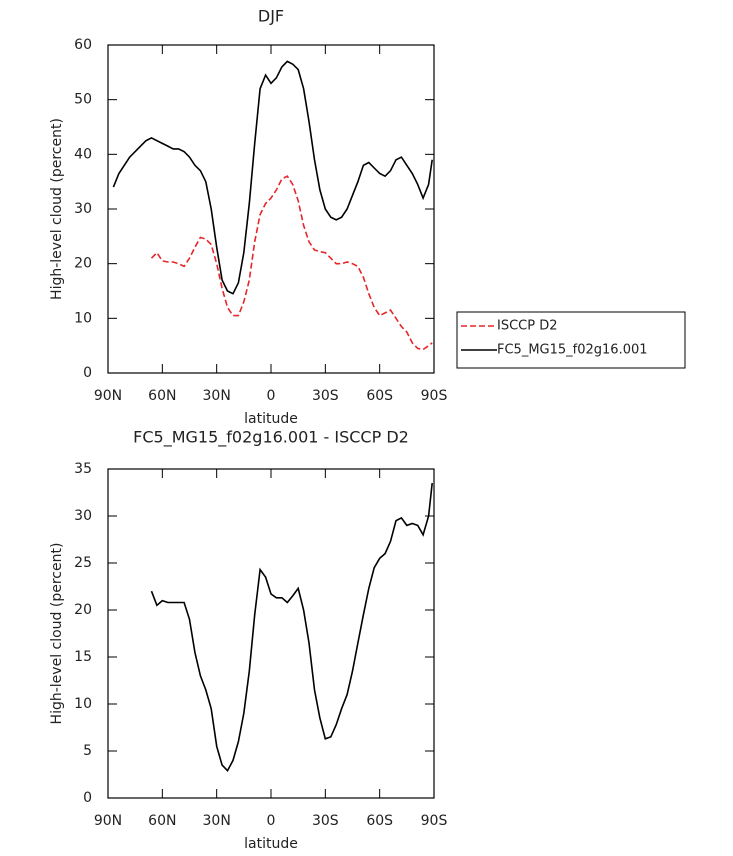 The height and width of the screenshot is (856, 733). I want to click on legend-label: FC5_MG15_f02g16.001, so click(572, 350).